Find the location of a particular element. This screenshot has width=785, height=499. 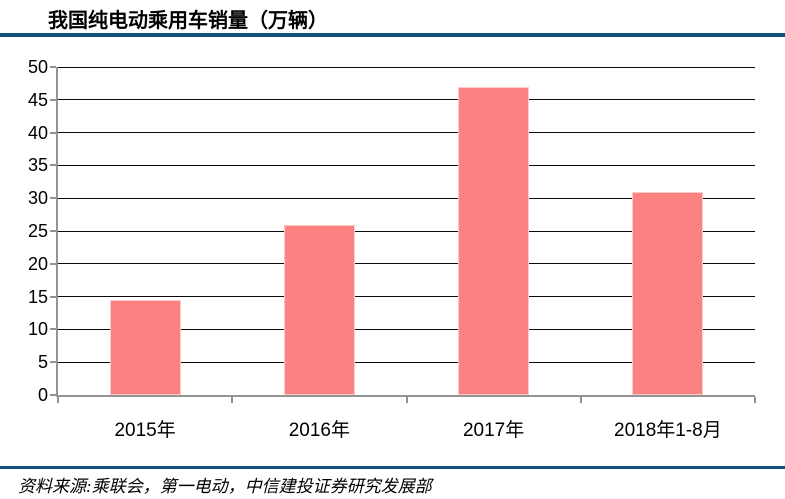

y-axis-label: 30 is located at coordinates (37, 198).